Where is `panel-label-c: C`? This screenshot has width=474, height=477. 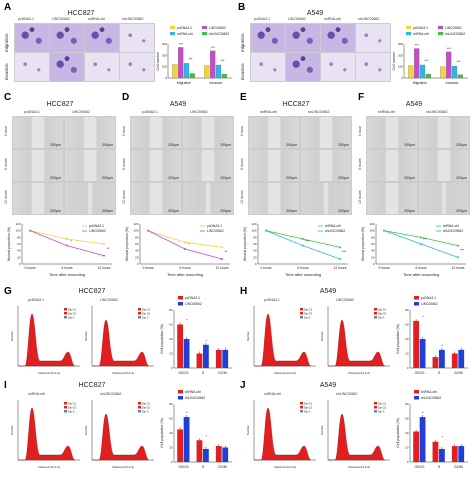
panel-label-c: C is located at coordinates (8, 97).